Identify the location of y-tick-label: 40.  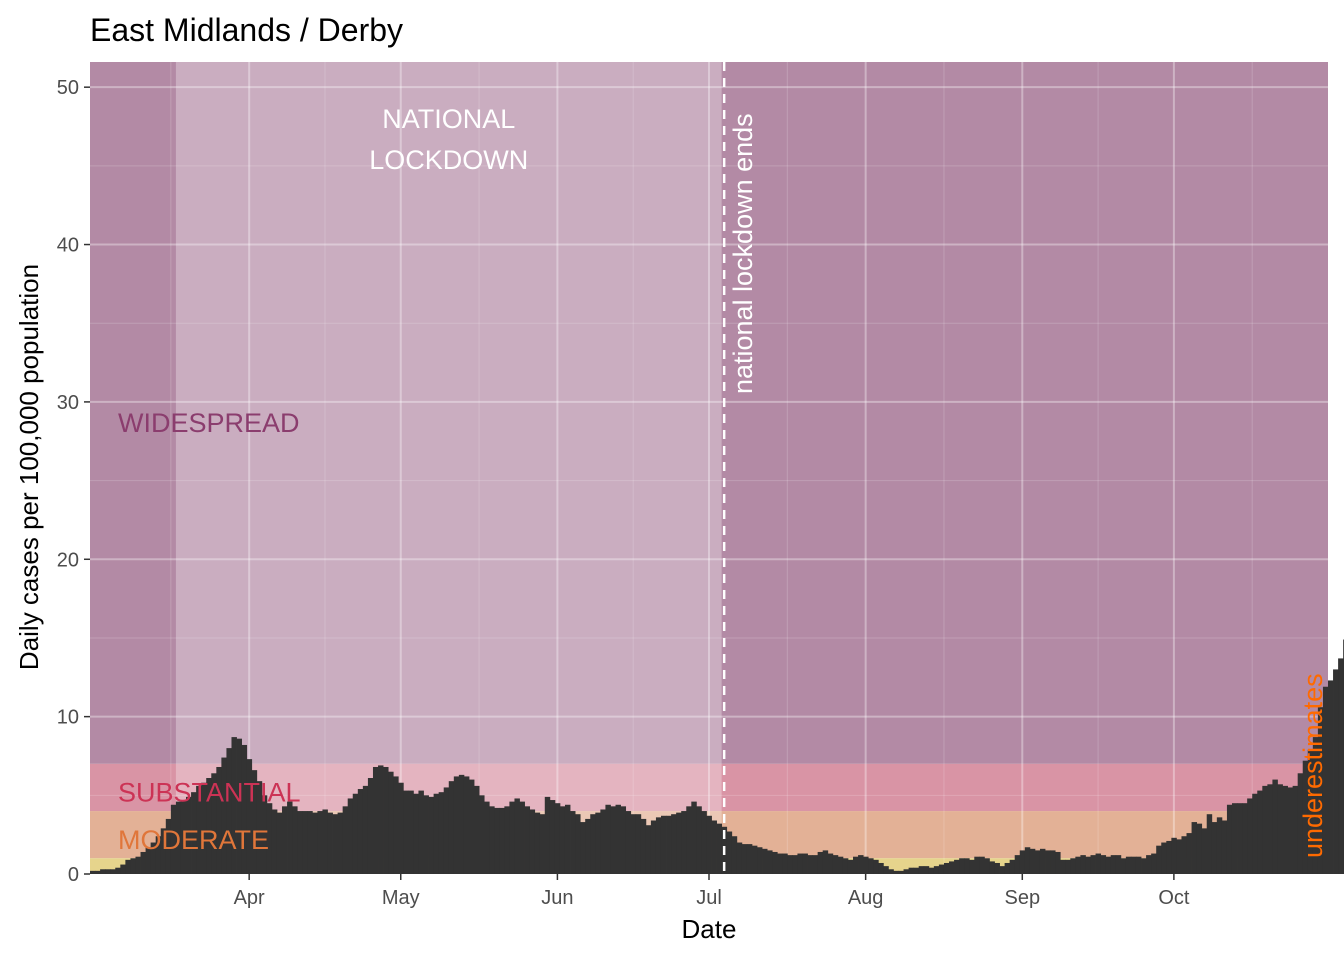
(68, 246).